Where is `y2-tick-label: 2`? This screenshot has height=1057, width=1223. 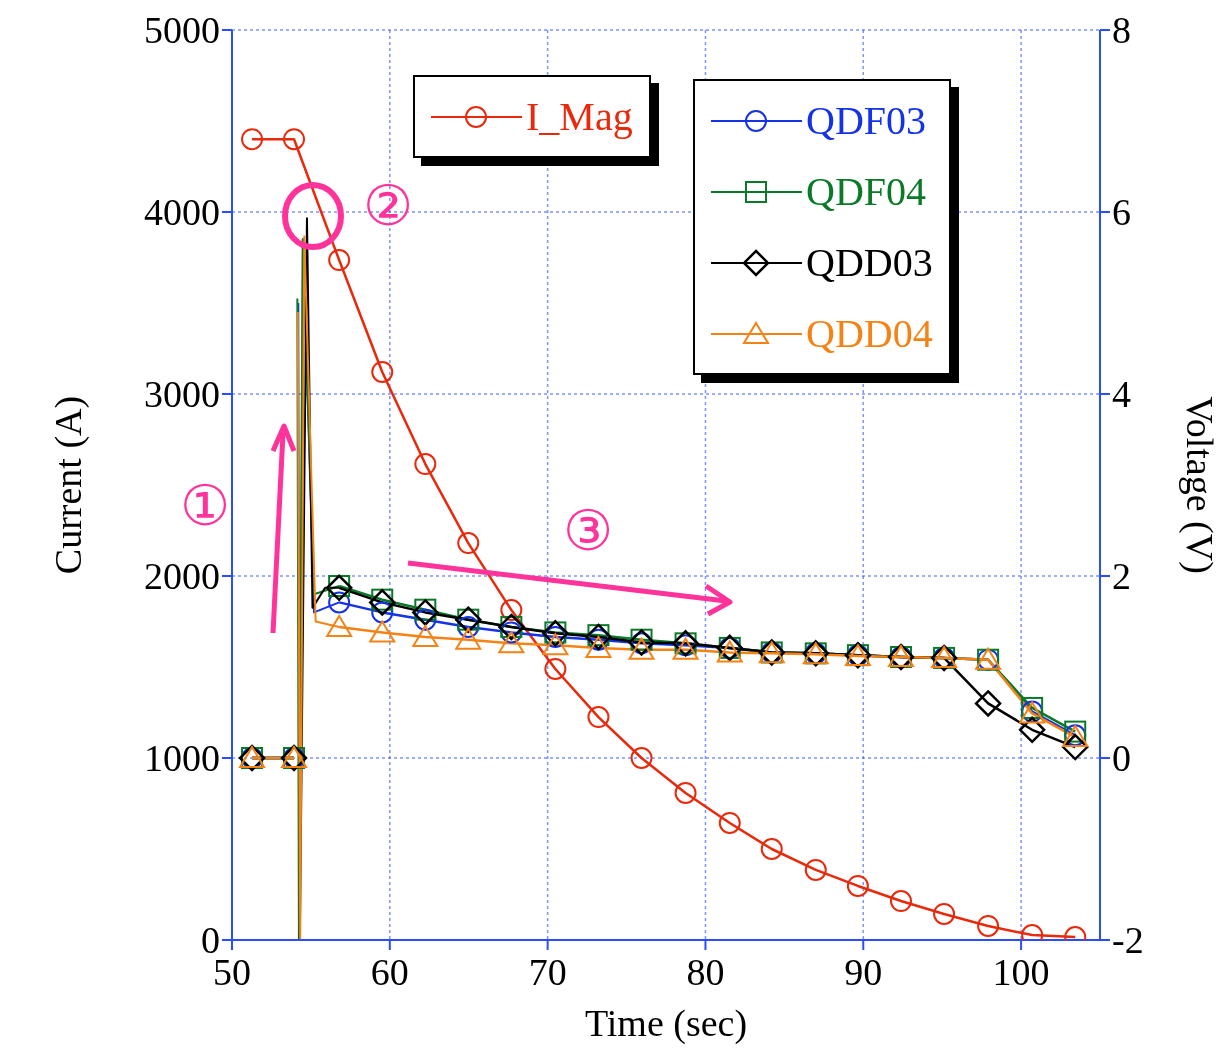 y2-tick-label: 2 is located at coordinates (1121, 576).